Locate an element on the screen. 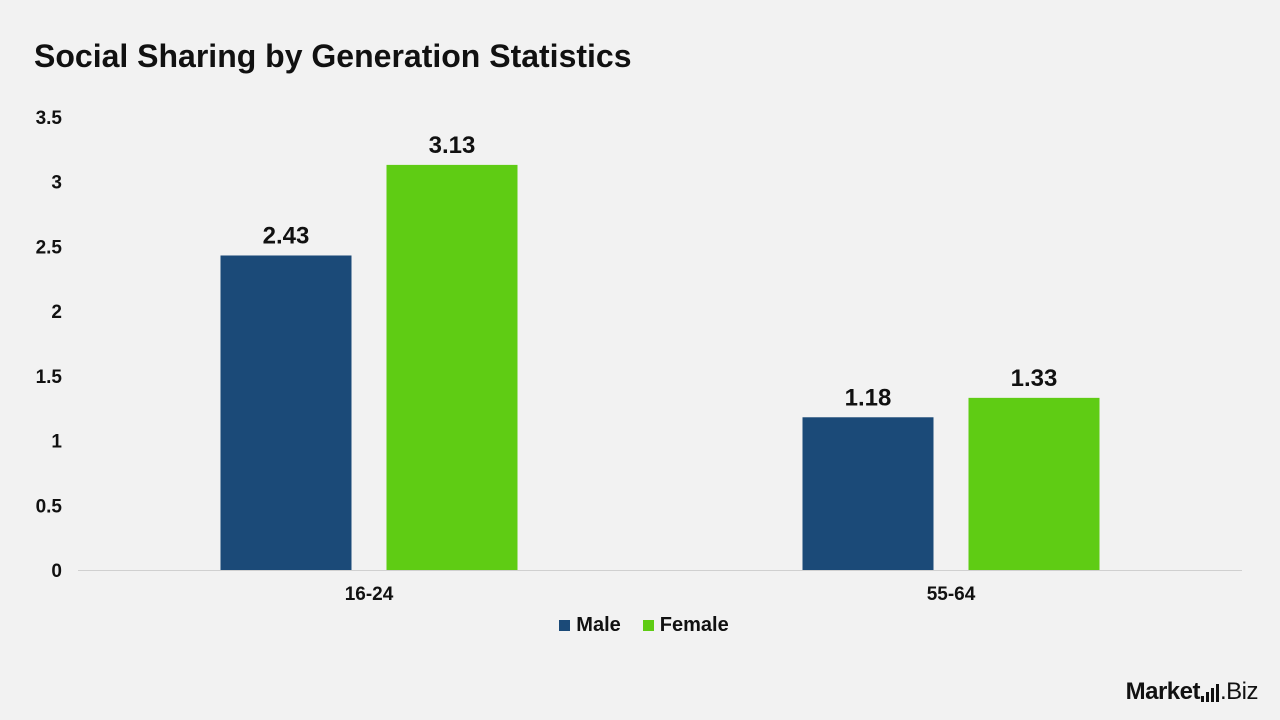 This screenshot has height=720, width=1280. y-tick-label: 0.5 is located at coordinates (49, 506).